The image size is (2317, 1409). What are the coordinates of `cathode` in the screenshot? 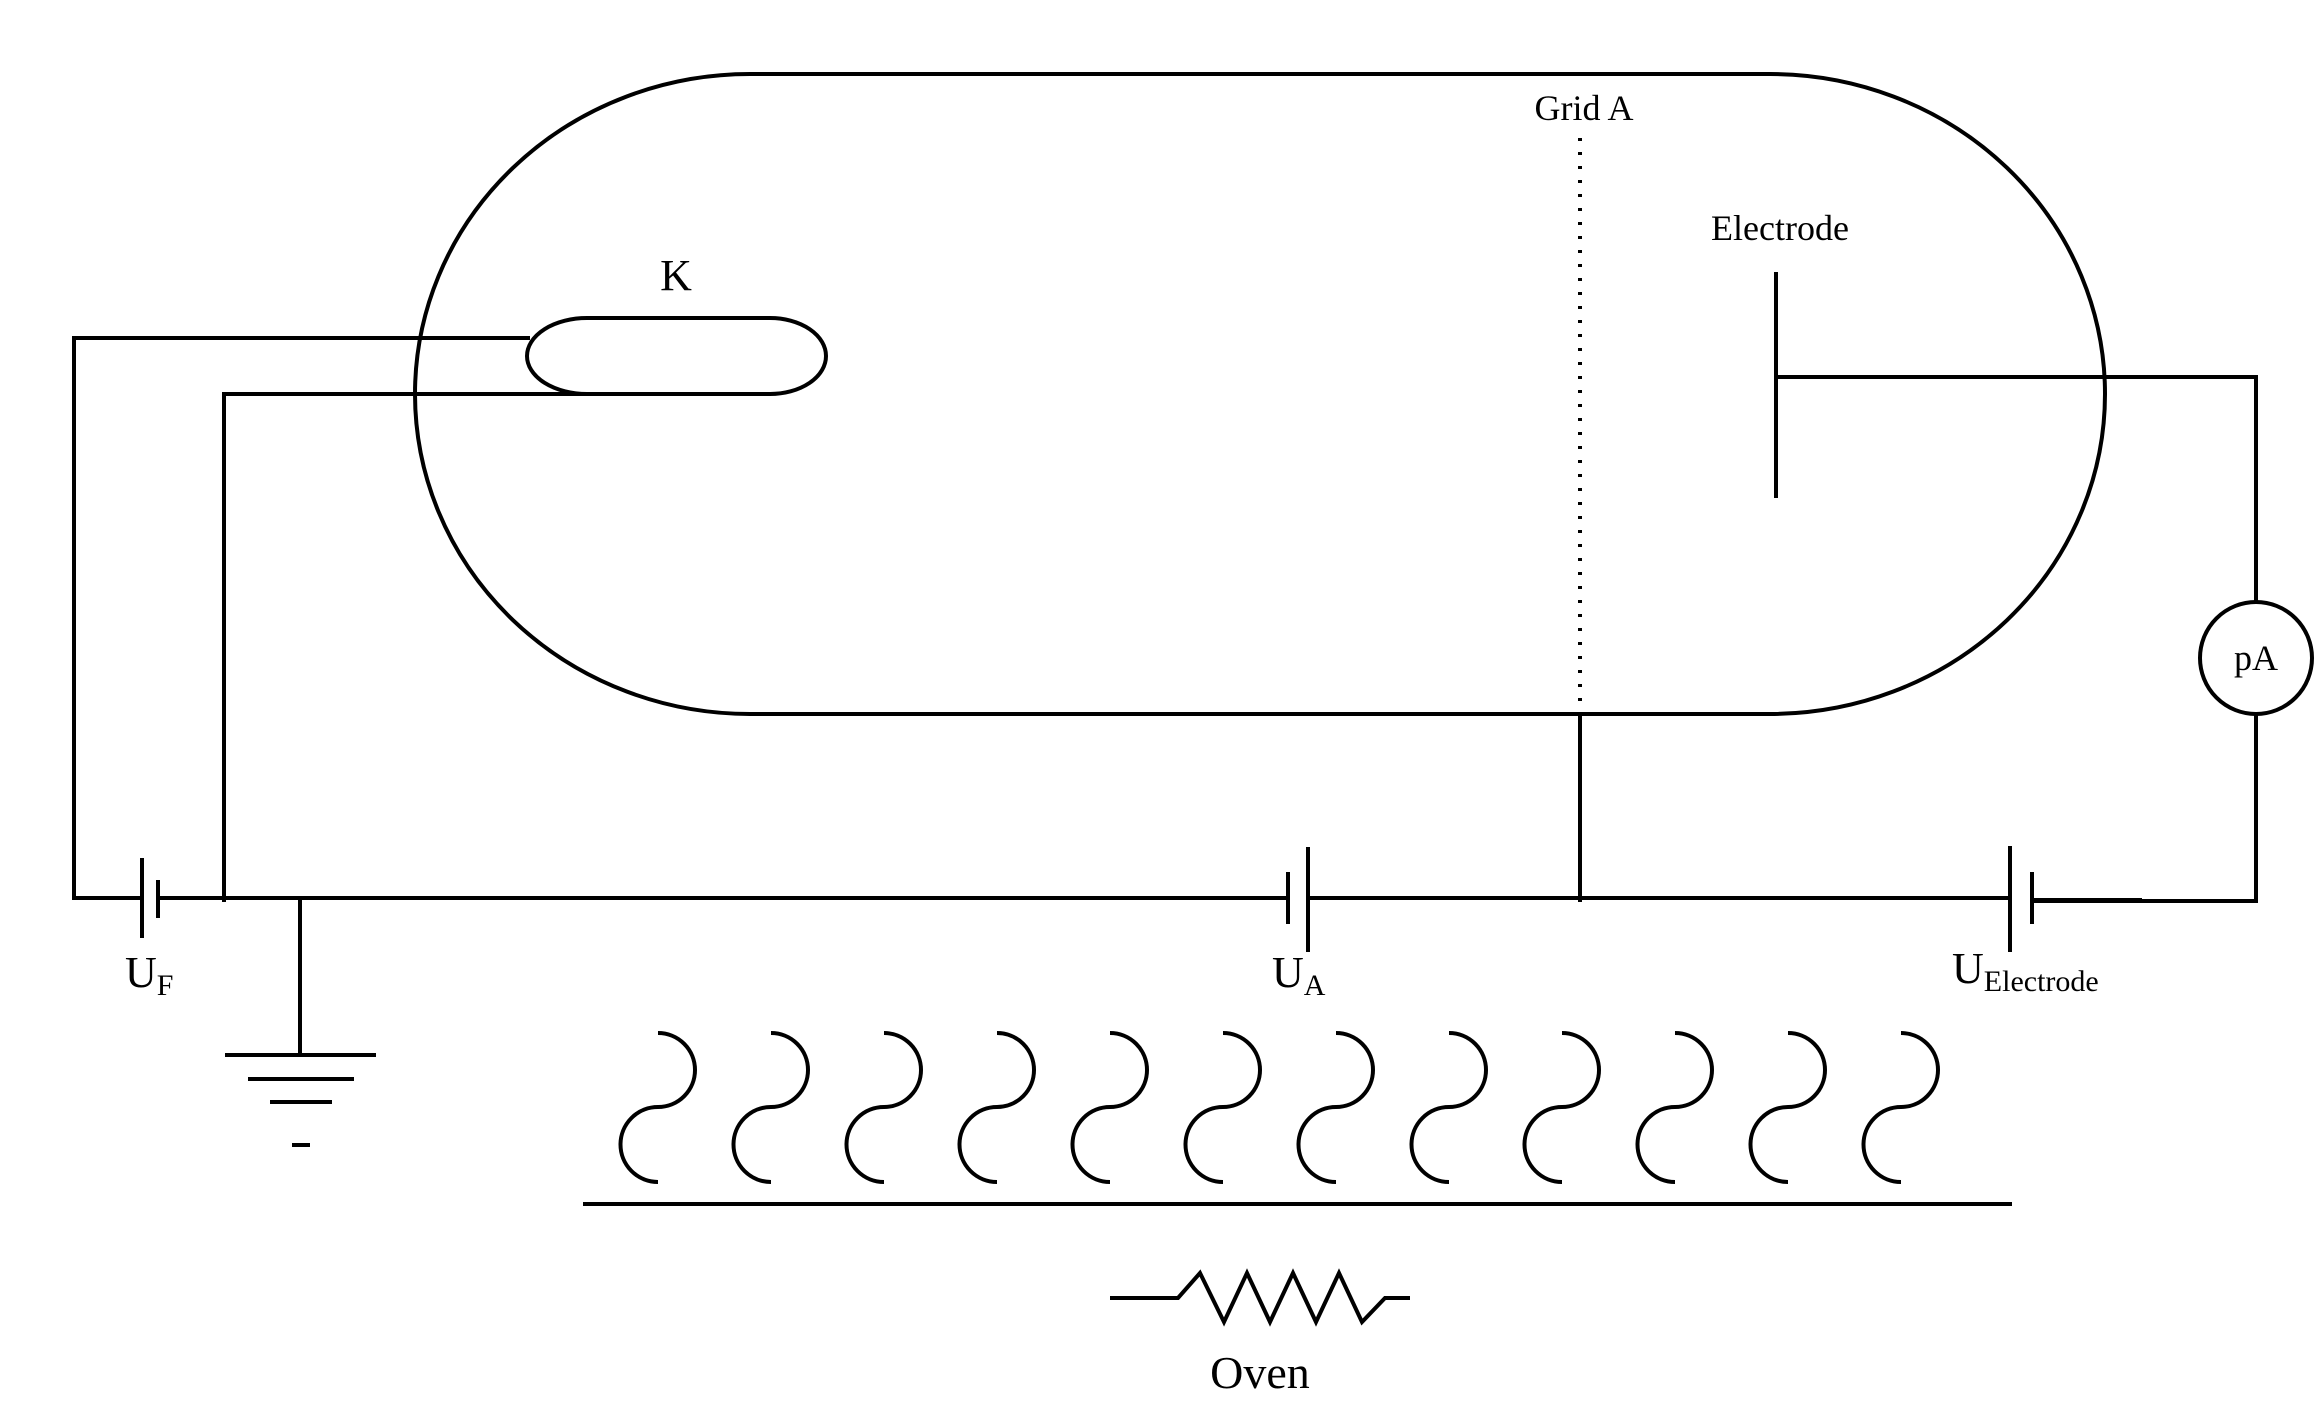 It's located at (676, 356).